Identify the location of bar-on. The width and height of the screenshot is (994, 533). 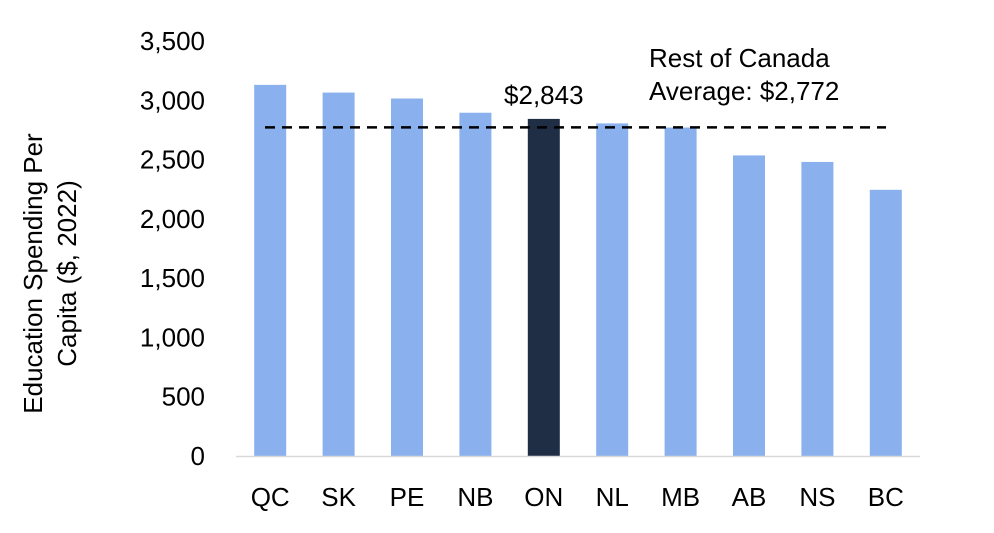
(543, 287).